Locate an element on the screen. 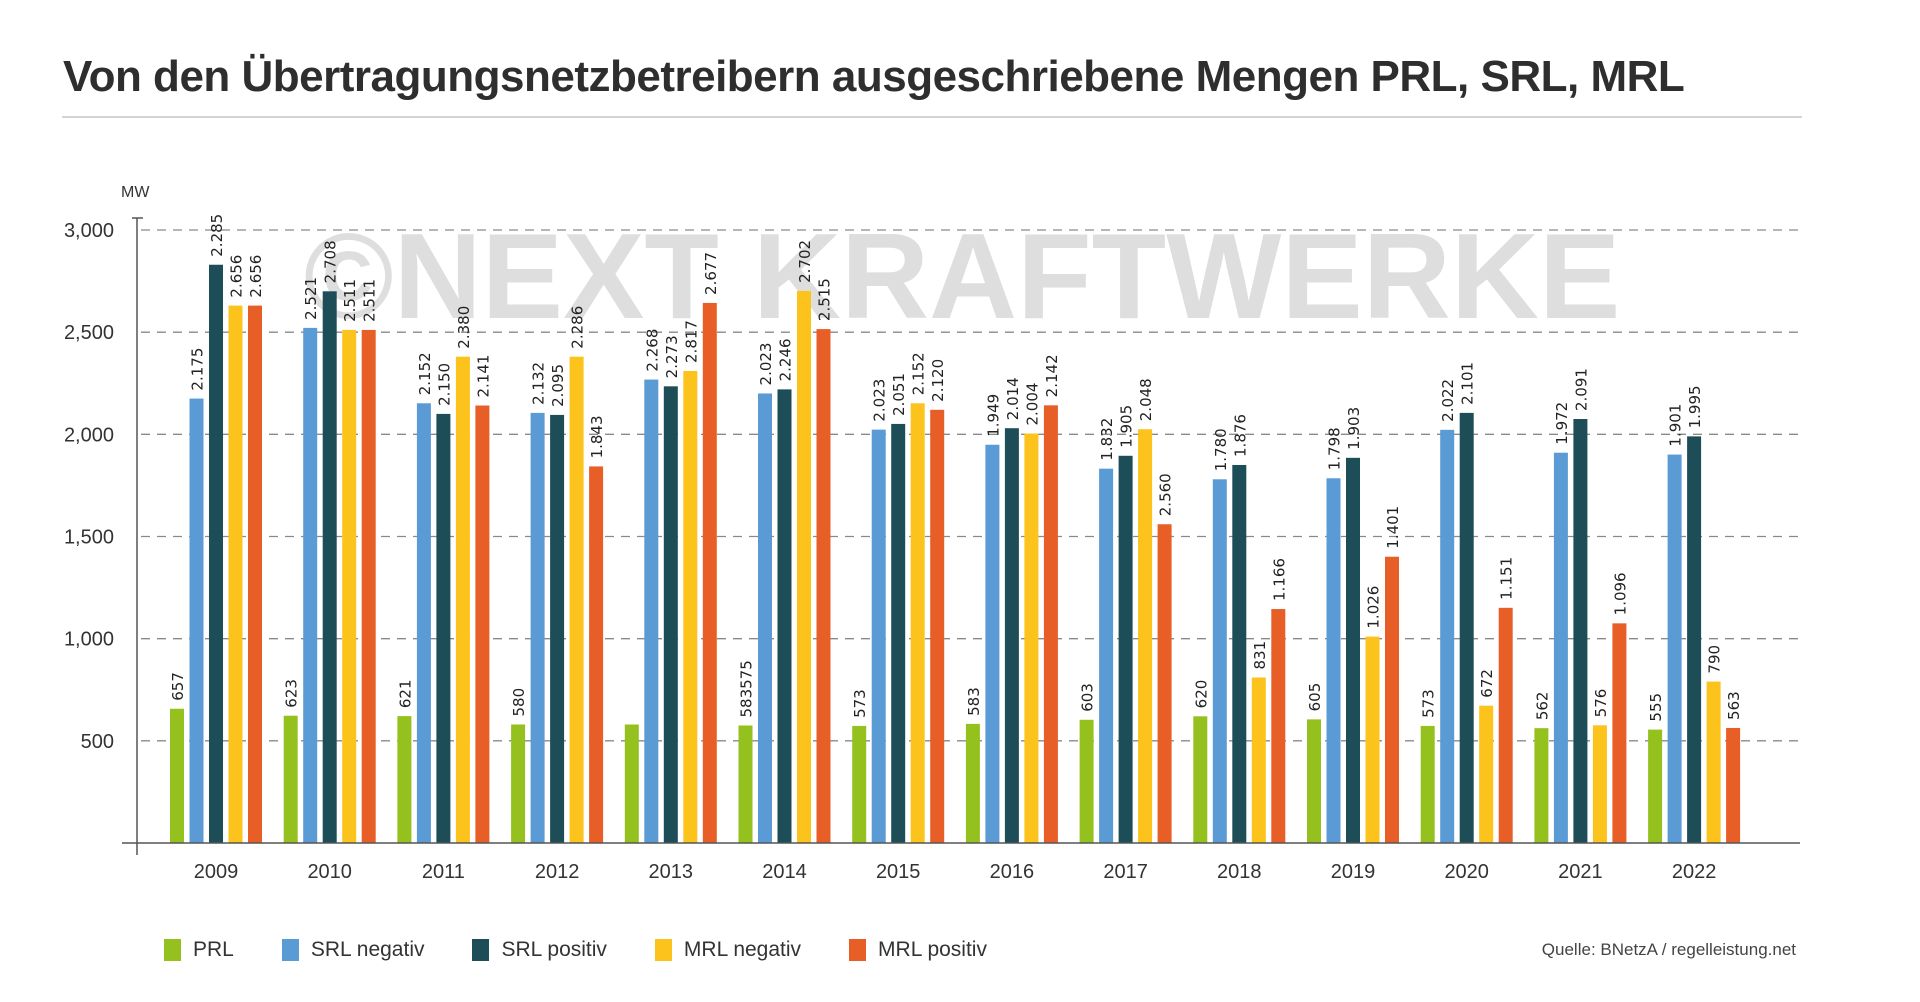  x-tick-label: 2012 is located at coordinates (557, 872).